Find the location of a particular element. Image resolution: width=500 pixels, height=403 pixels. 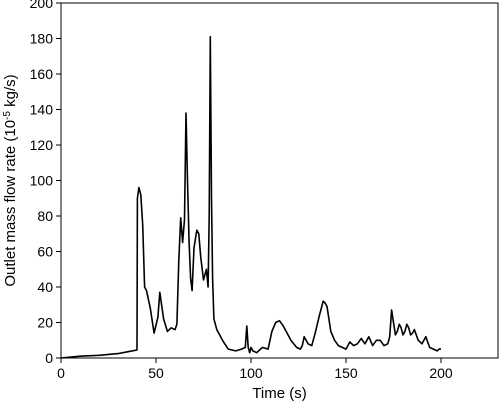

y-tick-label: 40 is located at coordinates (45, 287).